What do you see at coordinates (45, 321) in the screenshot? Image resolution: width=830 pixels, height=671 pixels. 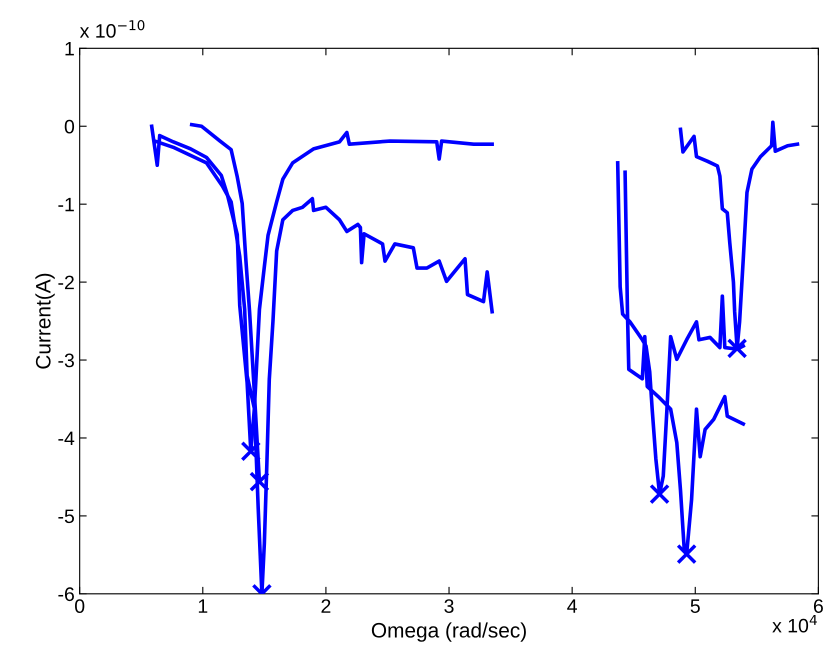 I see `y-axis-title: Current(A)` at bounding box center [45, 321].